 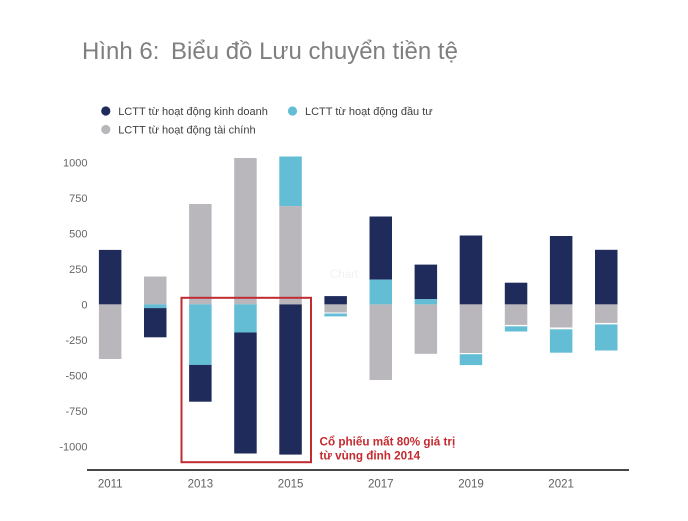 What do you see at coordinates (201, 485) in the screenshot?
I see `svg-text: 2013` at bounding box center [201, 485].